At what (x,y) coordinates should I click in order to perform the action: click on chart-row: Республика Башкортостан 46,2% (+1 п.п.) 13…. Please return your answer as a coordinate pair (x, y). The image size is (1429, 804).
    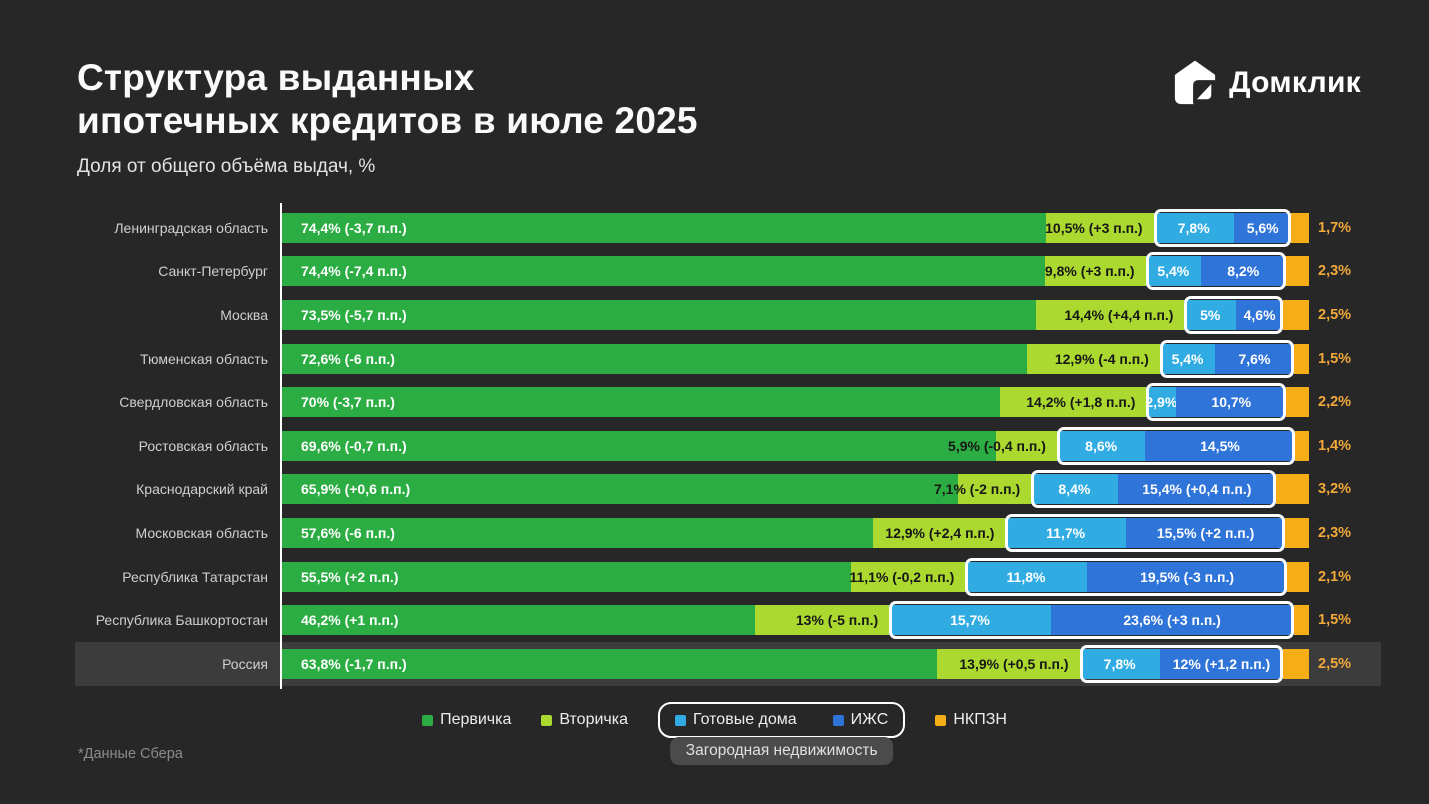
    Looking at the image, I should click on (728, 620).